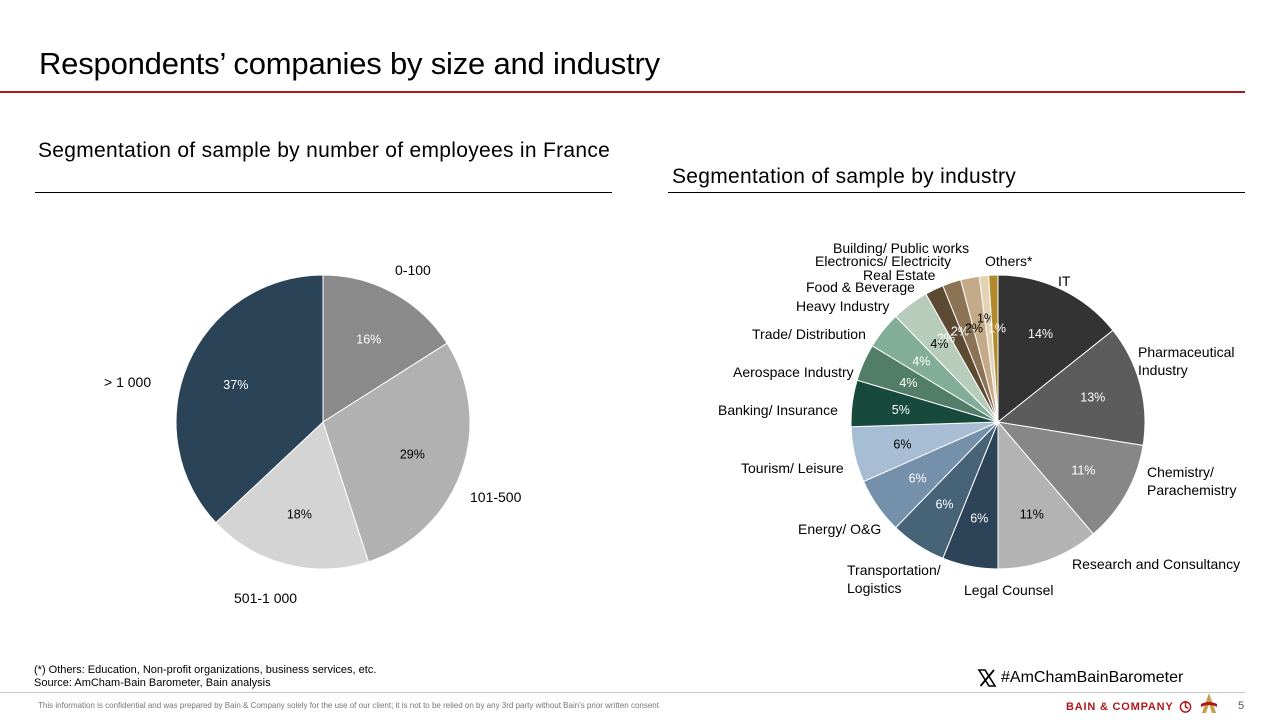  I want to click on value-label-heavy-industry: 4%, so click(939, 344).